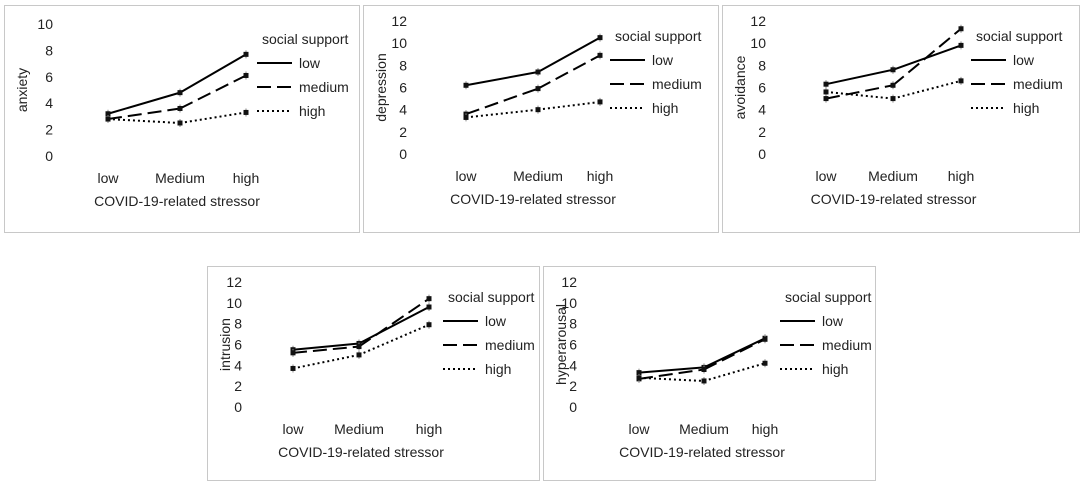 This screenshot has width=1084, height=485. What do you see at coordinates (740, 87) in the screenshot?
I see `y-axis-label: avoidance` at bounding box center [740, 87].